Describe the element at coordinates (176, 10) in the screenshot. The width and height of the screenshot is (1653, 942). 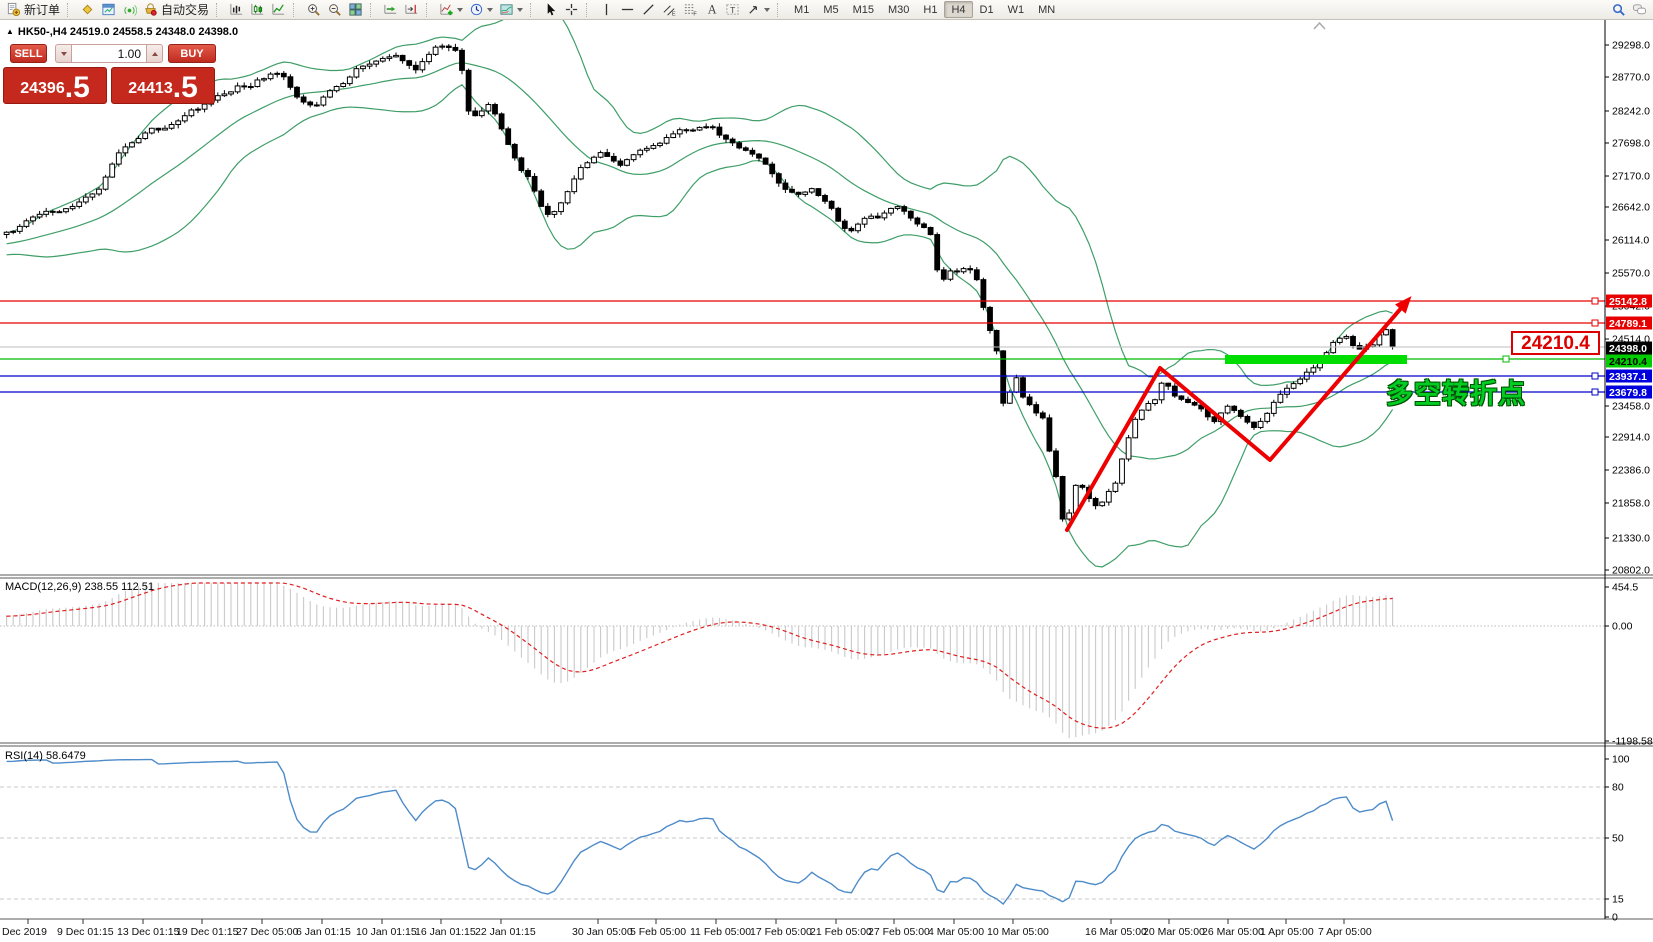
I see `autotrading-button: 自动交易` at that location.